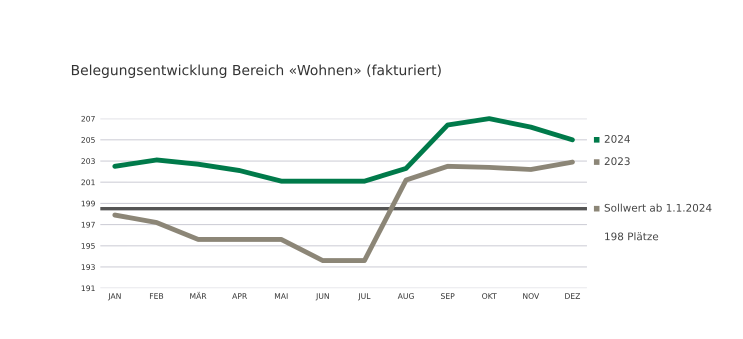 The width and height of the screenshot is (743, 339). I want to click on legend-label: 2023, so click(617, 161).